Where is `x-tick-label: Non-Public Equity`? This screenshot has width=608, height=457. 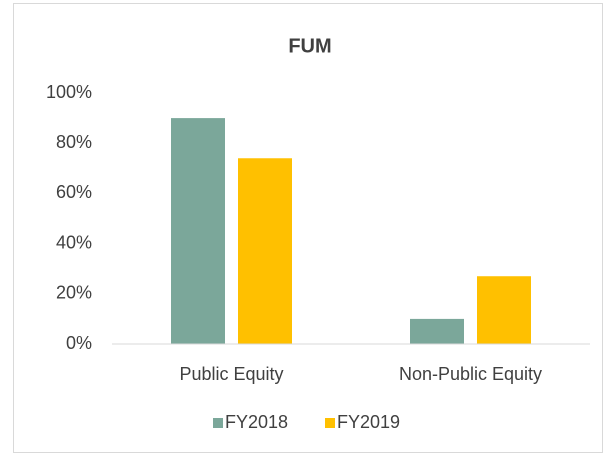
x-tick-label: Non-Public Equity is located at coordinates (470, 374).